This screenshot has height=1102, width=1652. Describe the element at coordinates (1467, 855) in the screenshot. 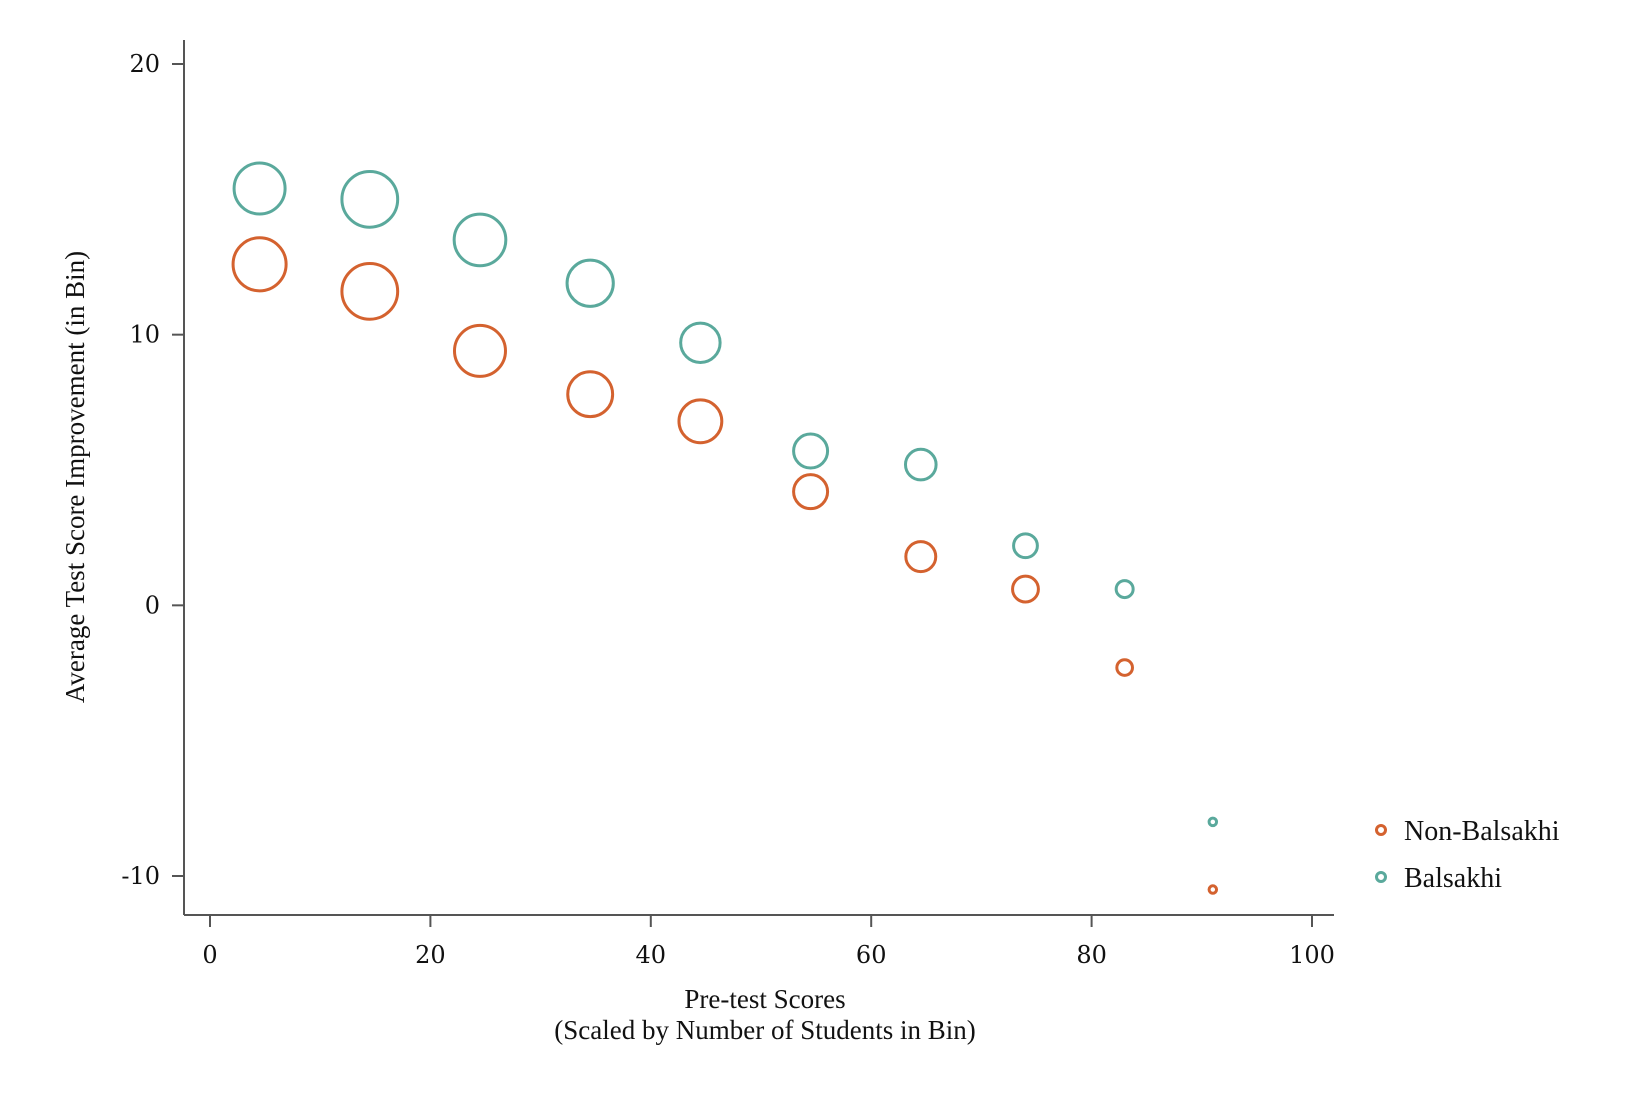

I see `legend: Non-Balsakhi Balsakhi` at that location.